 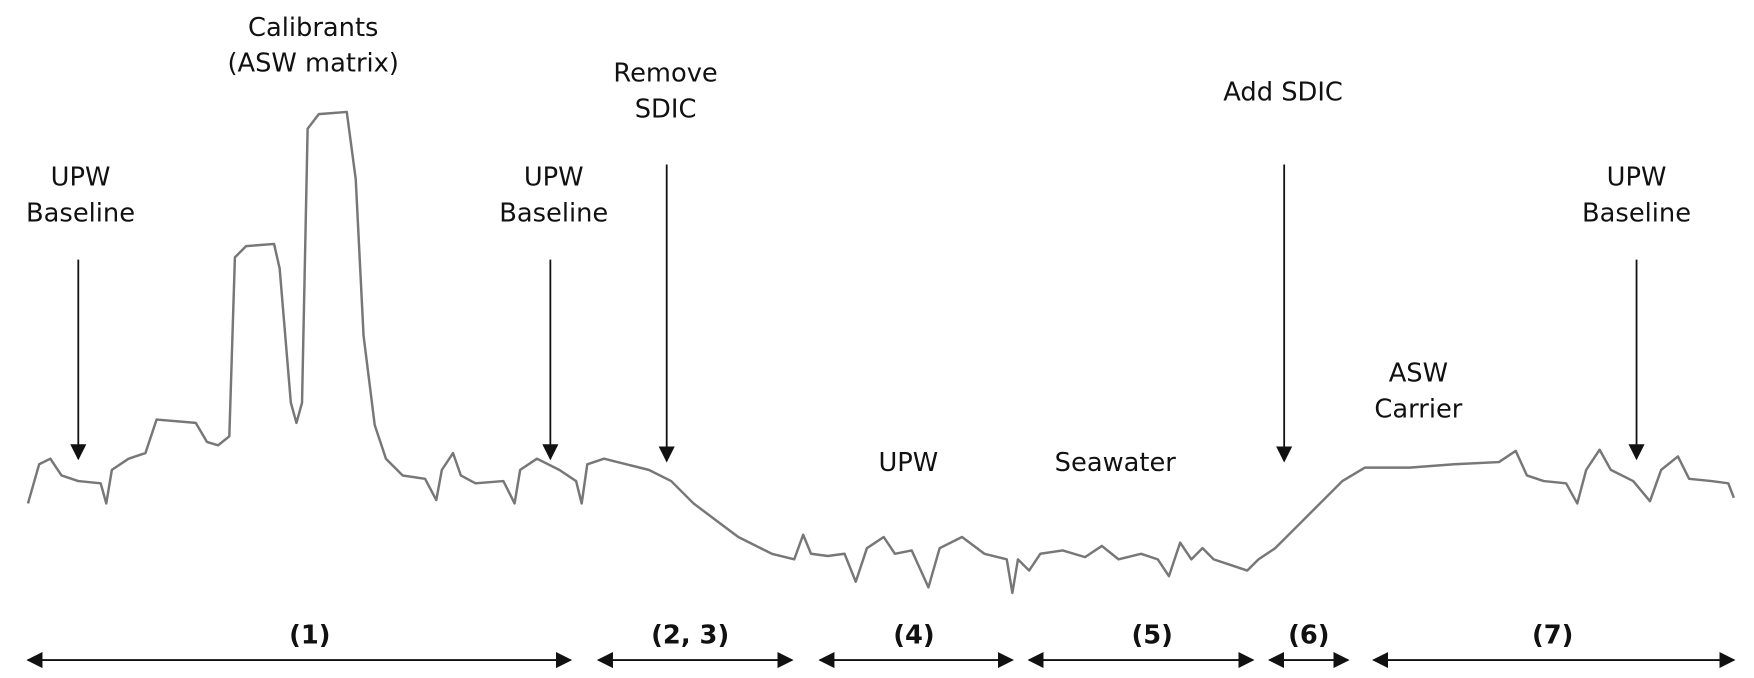 I want to click on segment-label: (7), so click(x=1552, y=635).